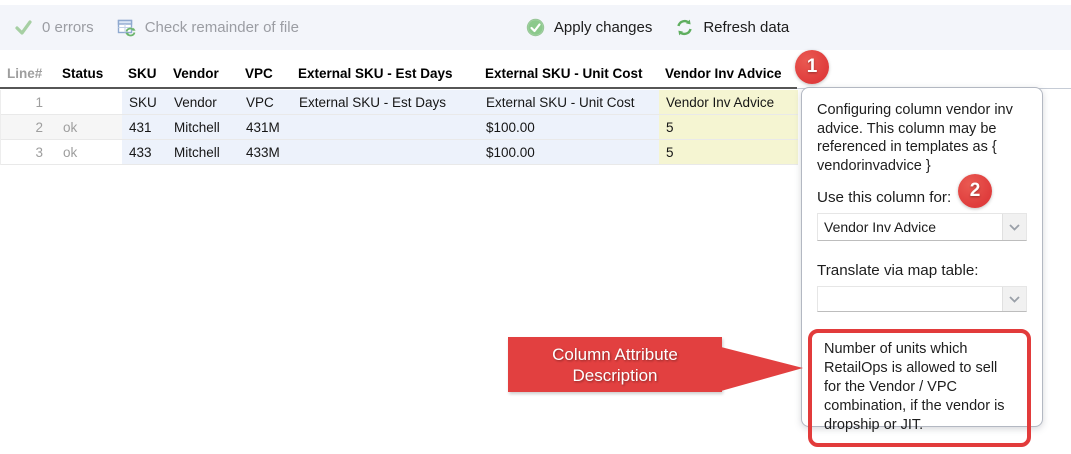  I want to click on refresh-data-label: Refresh data, so click(746, 27).